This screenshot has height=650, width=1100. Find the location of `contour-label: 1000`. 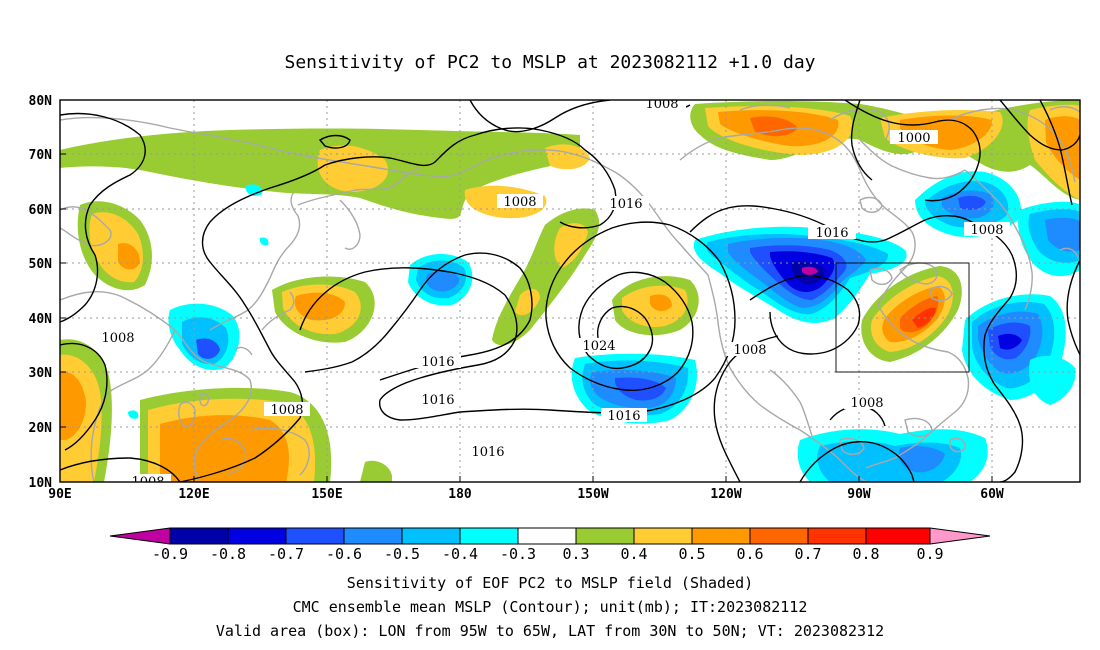

contour-label: 1000 is located at coordinates (913, 138).